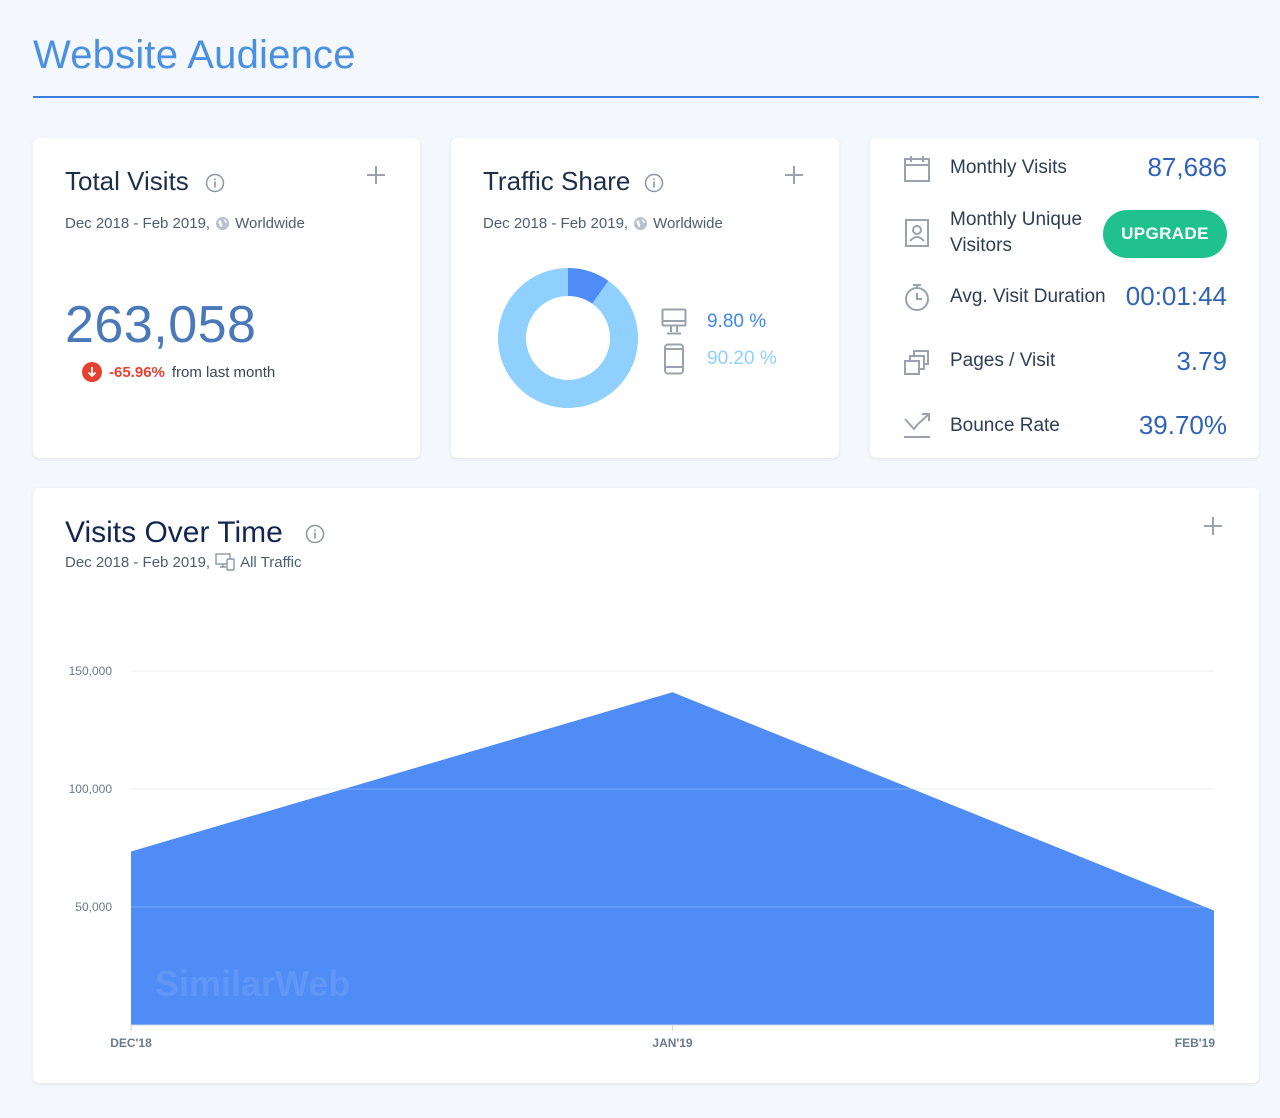 This screenshot has width=1280, height=1118. What do you see at coordinates (223, 372) in the screenshot?
I see `change-text: from last month` at bounding box center [223, 372].